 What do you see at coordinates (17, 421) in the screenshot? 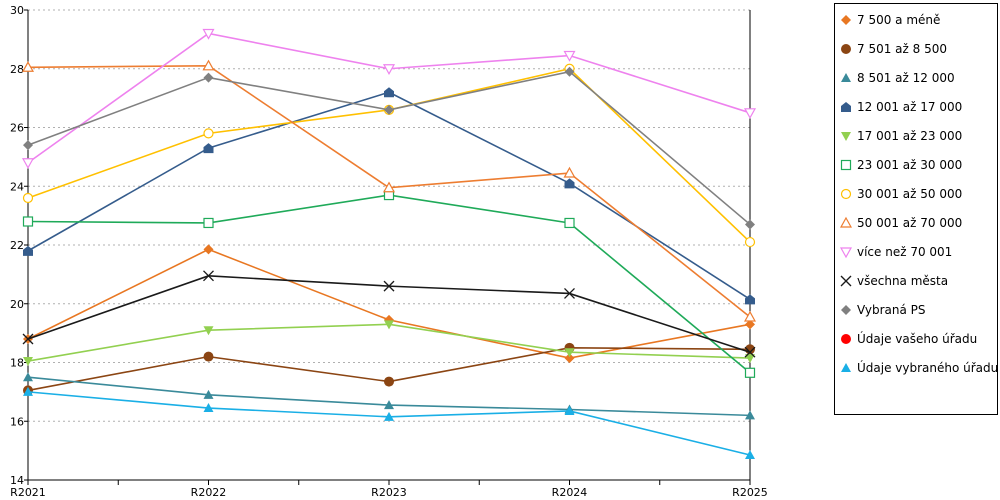
I see `y-tick-label: 16` at bounding box center [17, 421].